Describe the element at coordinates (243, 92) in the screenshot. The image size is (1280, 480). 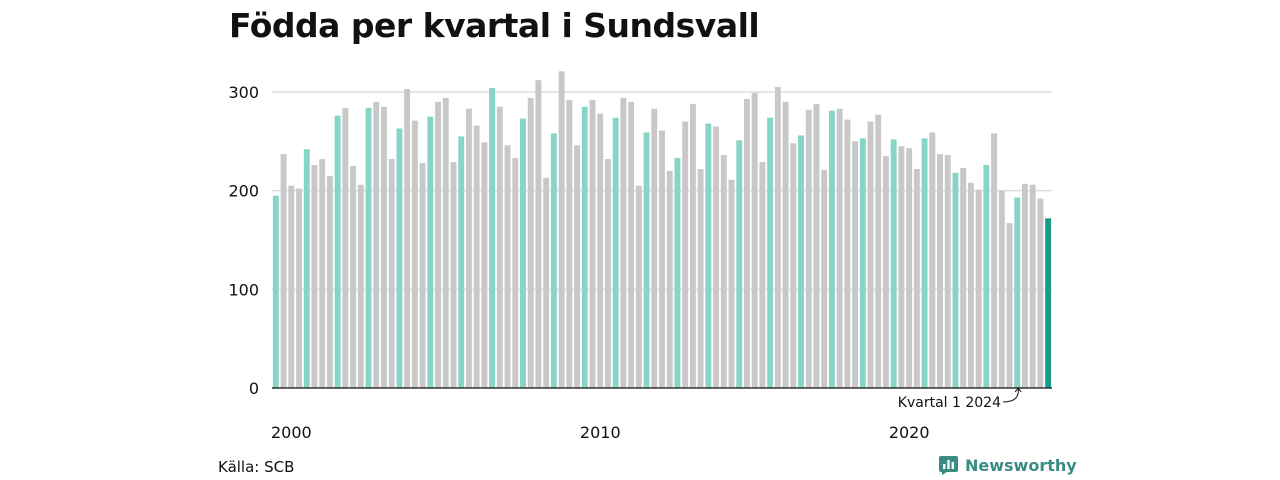
I see `y-tick-label: 300` at that location.